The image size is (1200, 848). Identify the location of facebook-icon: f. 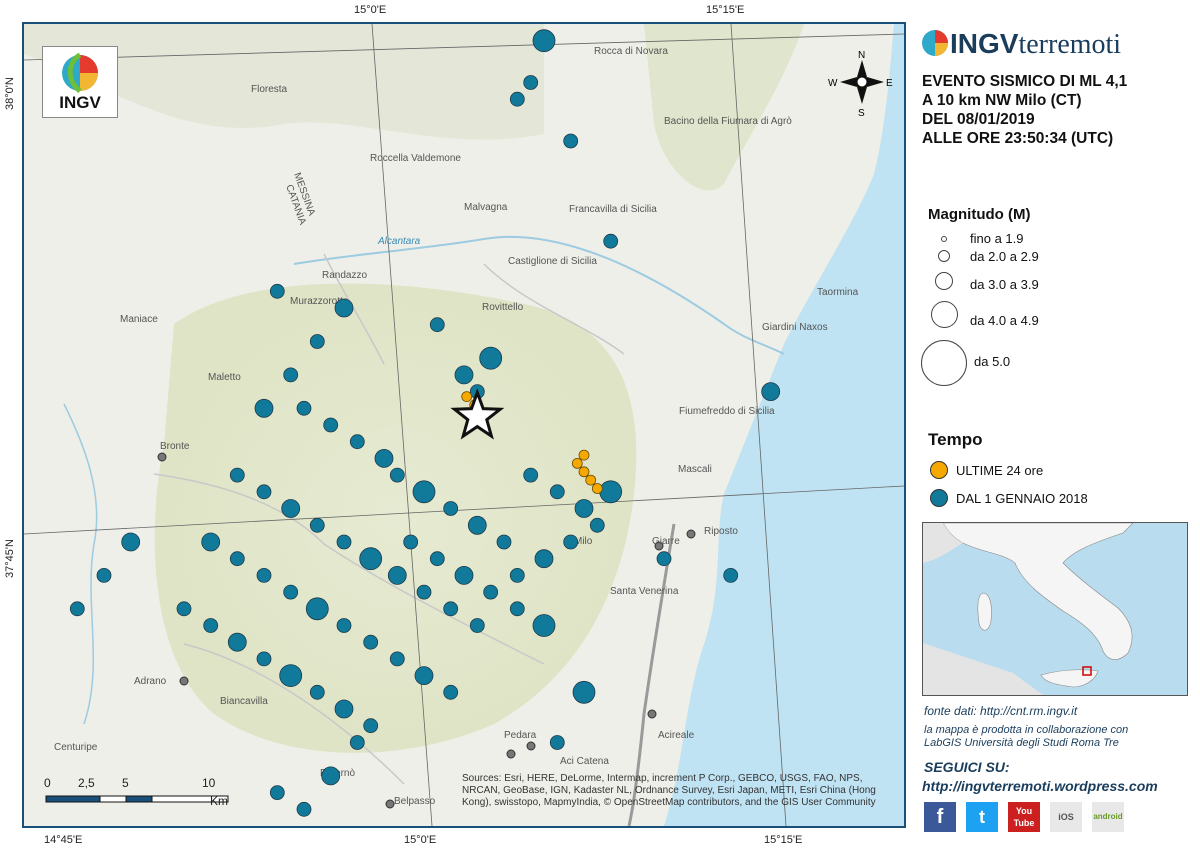
(940, 817).